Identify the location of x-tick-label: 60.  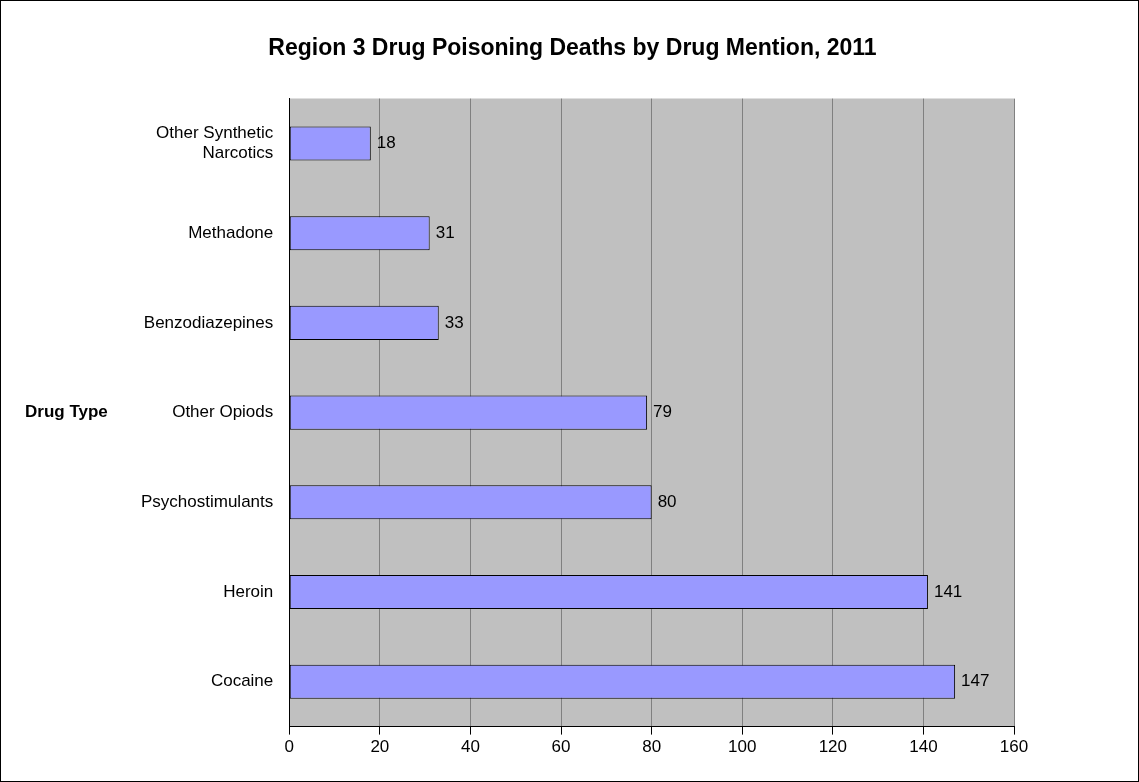
(561, 747).